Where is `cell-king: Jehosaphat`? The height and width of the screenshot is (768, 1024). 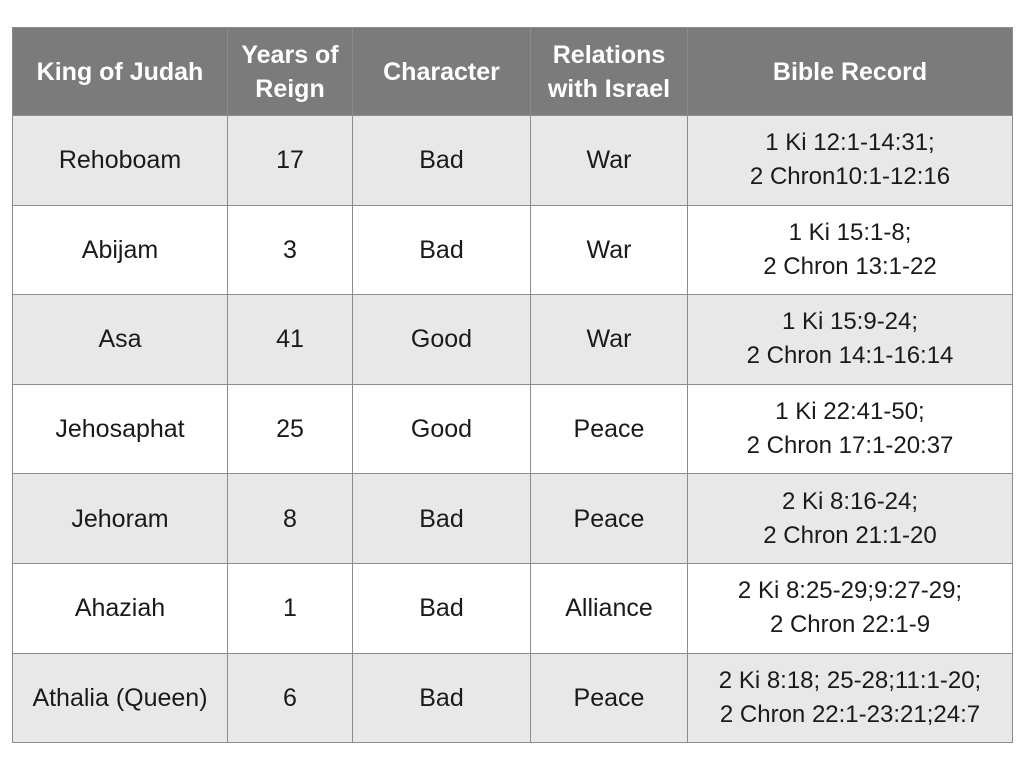 cell-king: Jehosaphat is located at coordinates (120, 429).